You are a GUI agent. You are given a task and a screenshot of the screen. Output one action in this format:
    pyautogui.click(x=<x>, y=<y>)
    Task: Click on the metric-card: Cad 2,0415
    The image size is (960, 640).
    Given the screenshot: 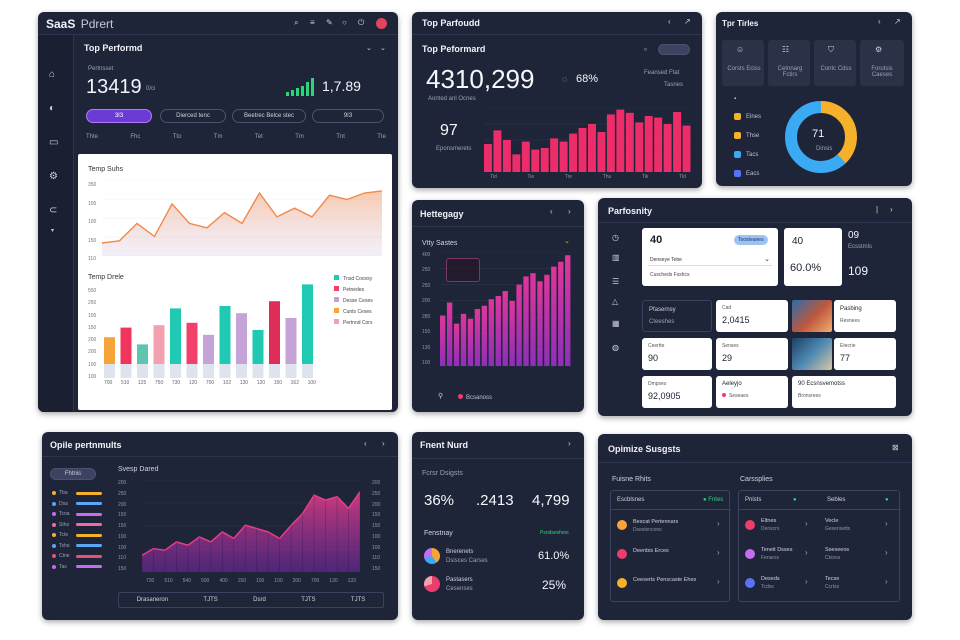 What is the action you would take?
    pyautogui.click(x=752, y=316)
    